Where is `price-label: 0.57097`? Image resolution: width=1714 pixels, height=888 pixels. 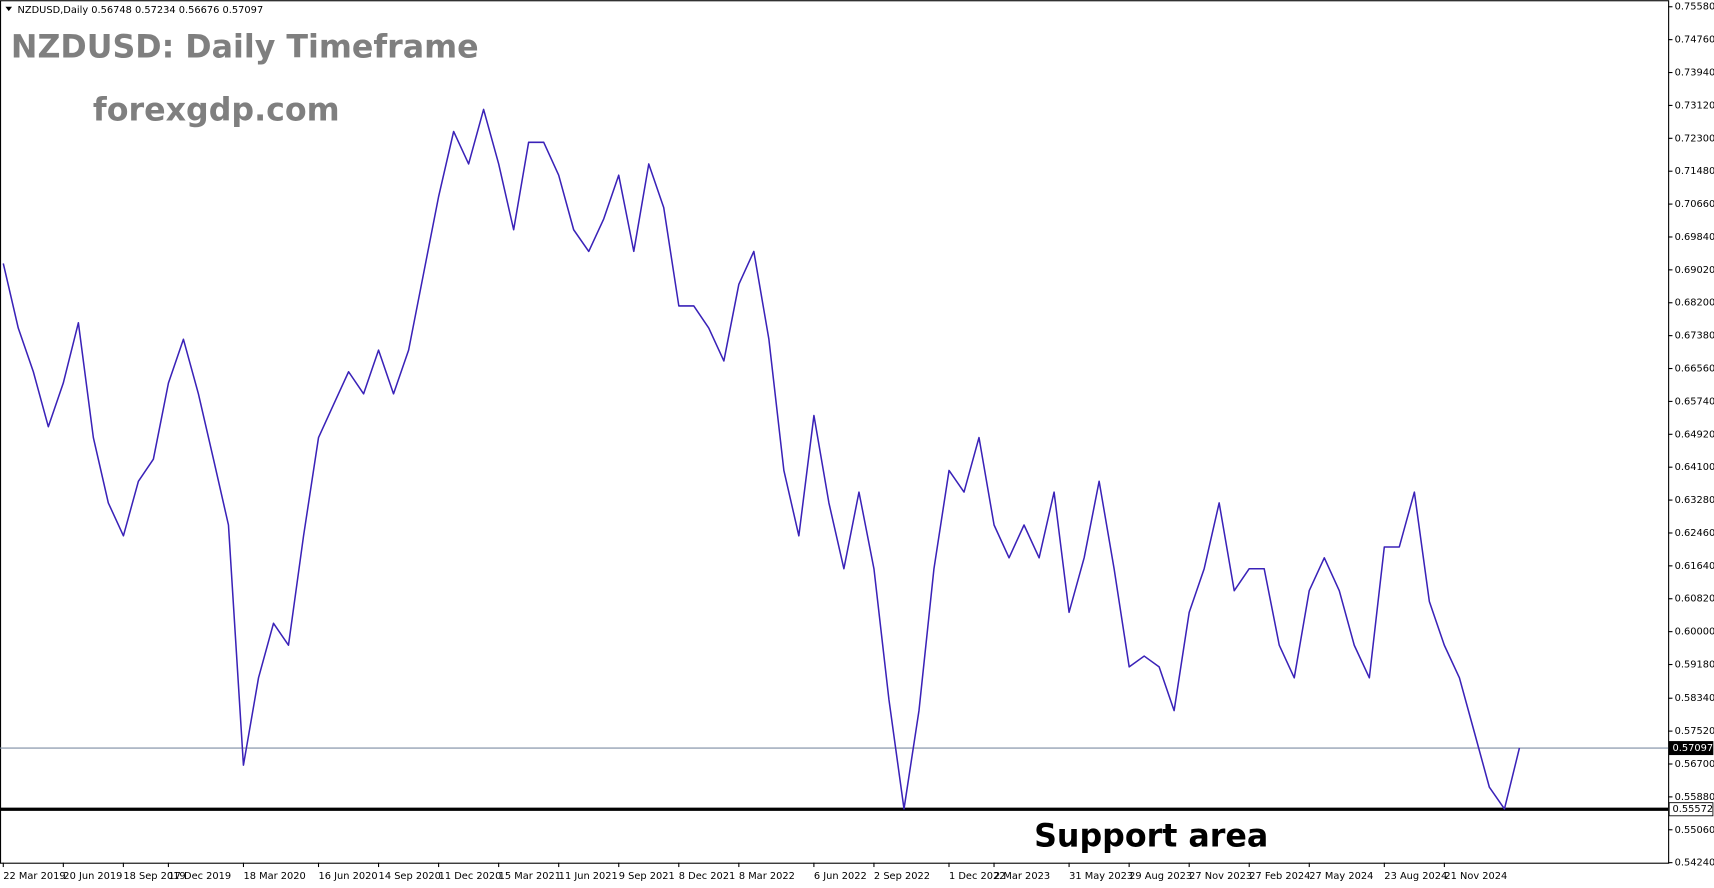 price-label: 0.57097 is located at coordinates (1692, 748).